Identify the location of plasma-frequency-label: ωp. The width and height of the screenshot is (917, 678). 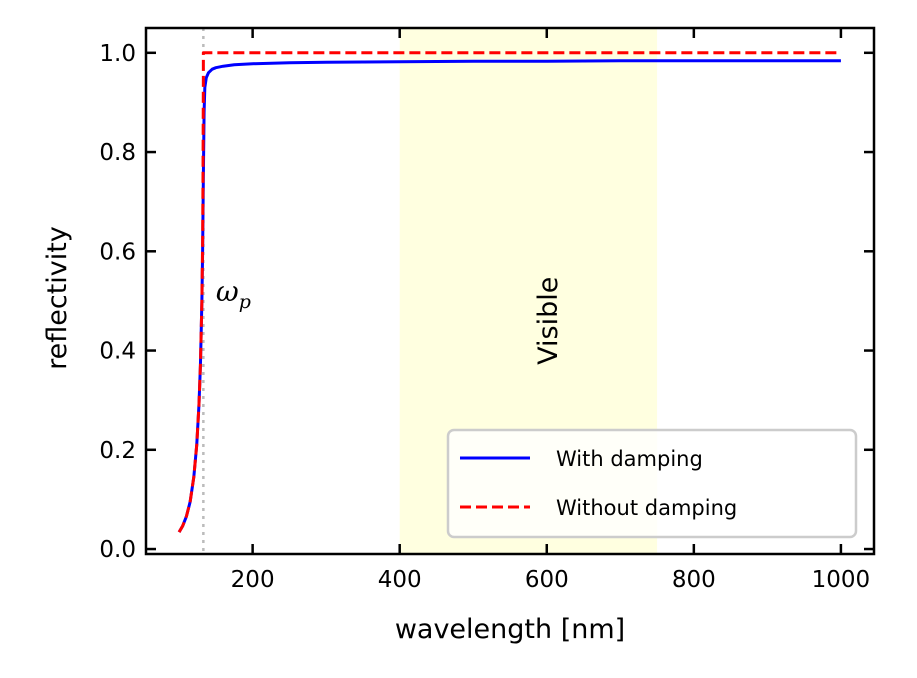
(233, 294).